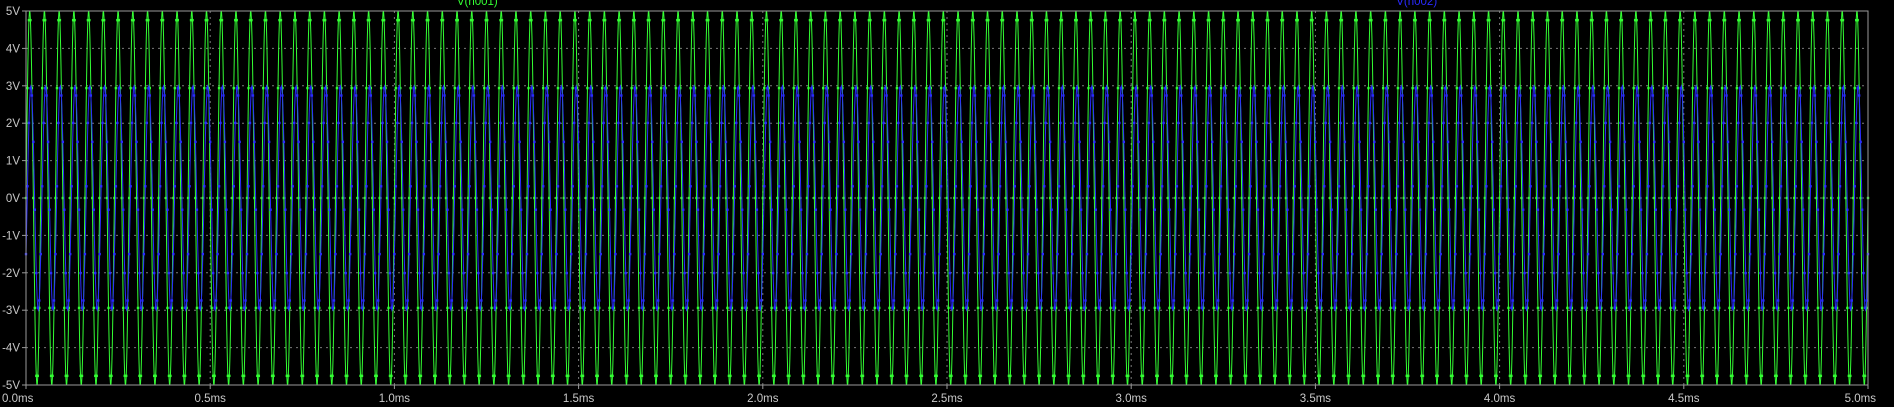 This screenshot has height=407, width=1894. Describe the element at coordinates (477, 4) in the screenshot. I see `trace-label-v-n001: V(n001)` at that location.